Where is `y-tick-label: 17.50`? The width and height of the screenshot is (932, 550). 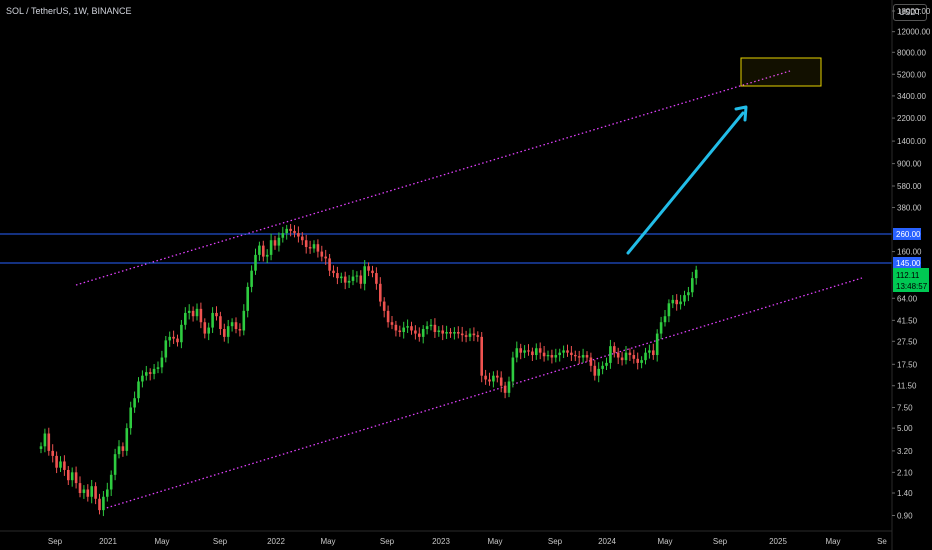 y-tick-label: 17.50 is located at coordinates (907, 364).